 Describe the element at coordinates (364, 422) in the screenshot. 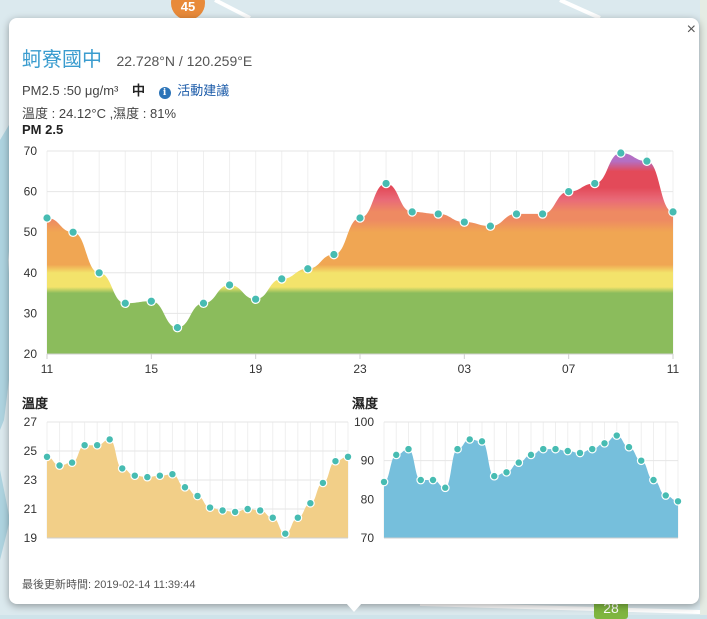

I see `y-tick-label: 100` at that location.